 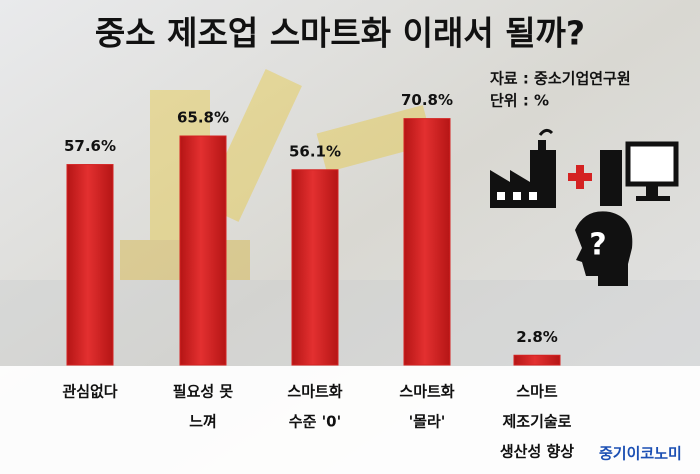 I want to click on x-tick-label: 스마트, so click(x=537, y=392).